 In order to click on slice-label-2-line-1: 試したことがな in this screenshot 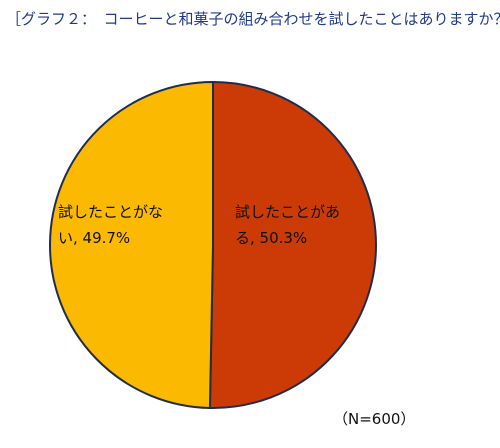, I will do `click(110, 212)`.